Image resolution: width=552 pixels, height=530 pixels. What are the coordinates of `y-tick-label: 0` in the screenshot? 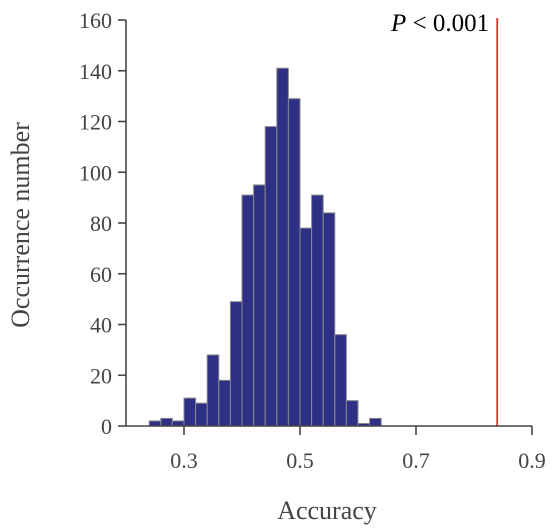 It's located at (106, 426).